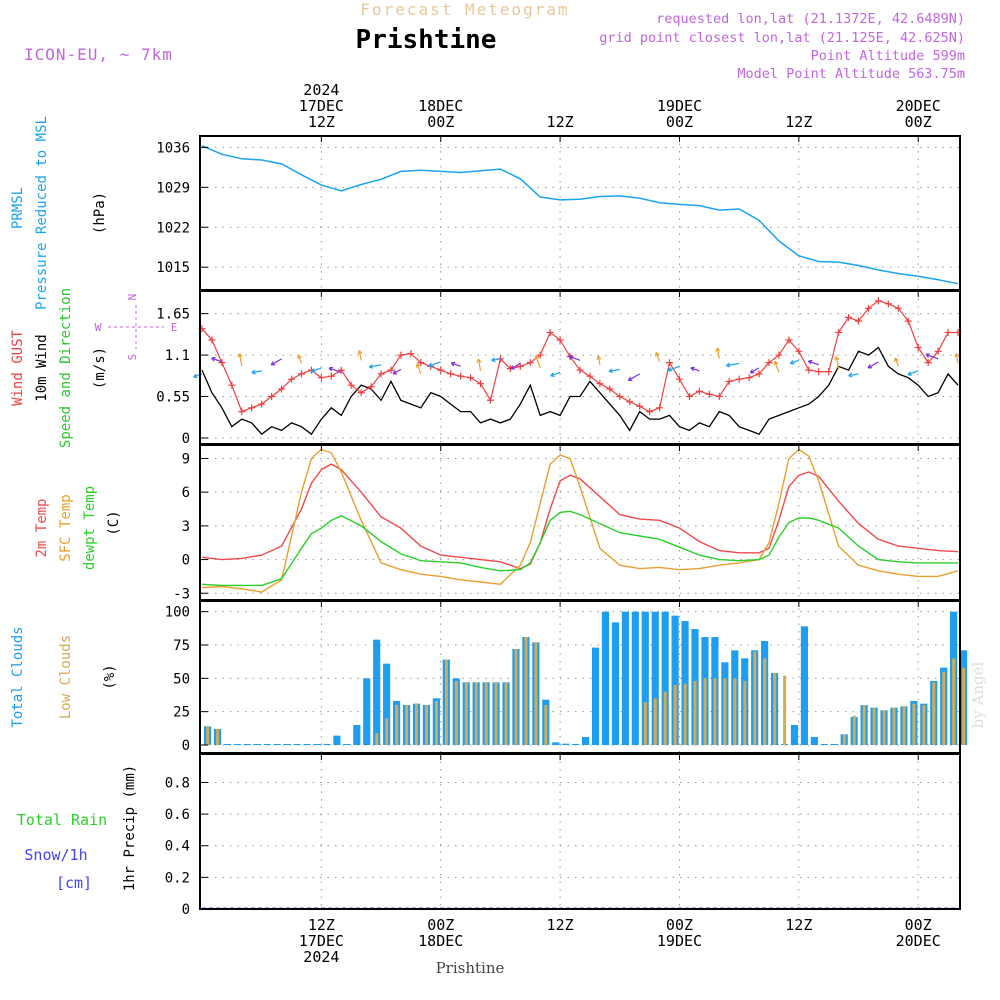 The width and height of the screenshot is (1000, 1000). I want to click on bottom-time-label: 2024, so click(321, 957).